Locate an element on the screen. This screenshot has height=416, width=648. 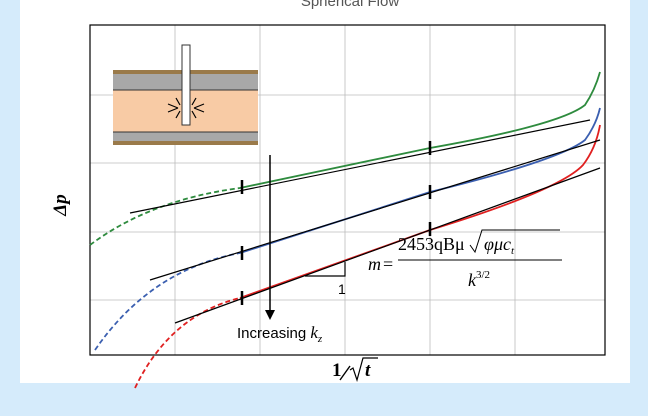
formula-radicand: φμct is located at coordinates (499, 245).